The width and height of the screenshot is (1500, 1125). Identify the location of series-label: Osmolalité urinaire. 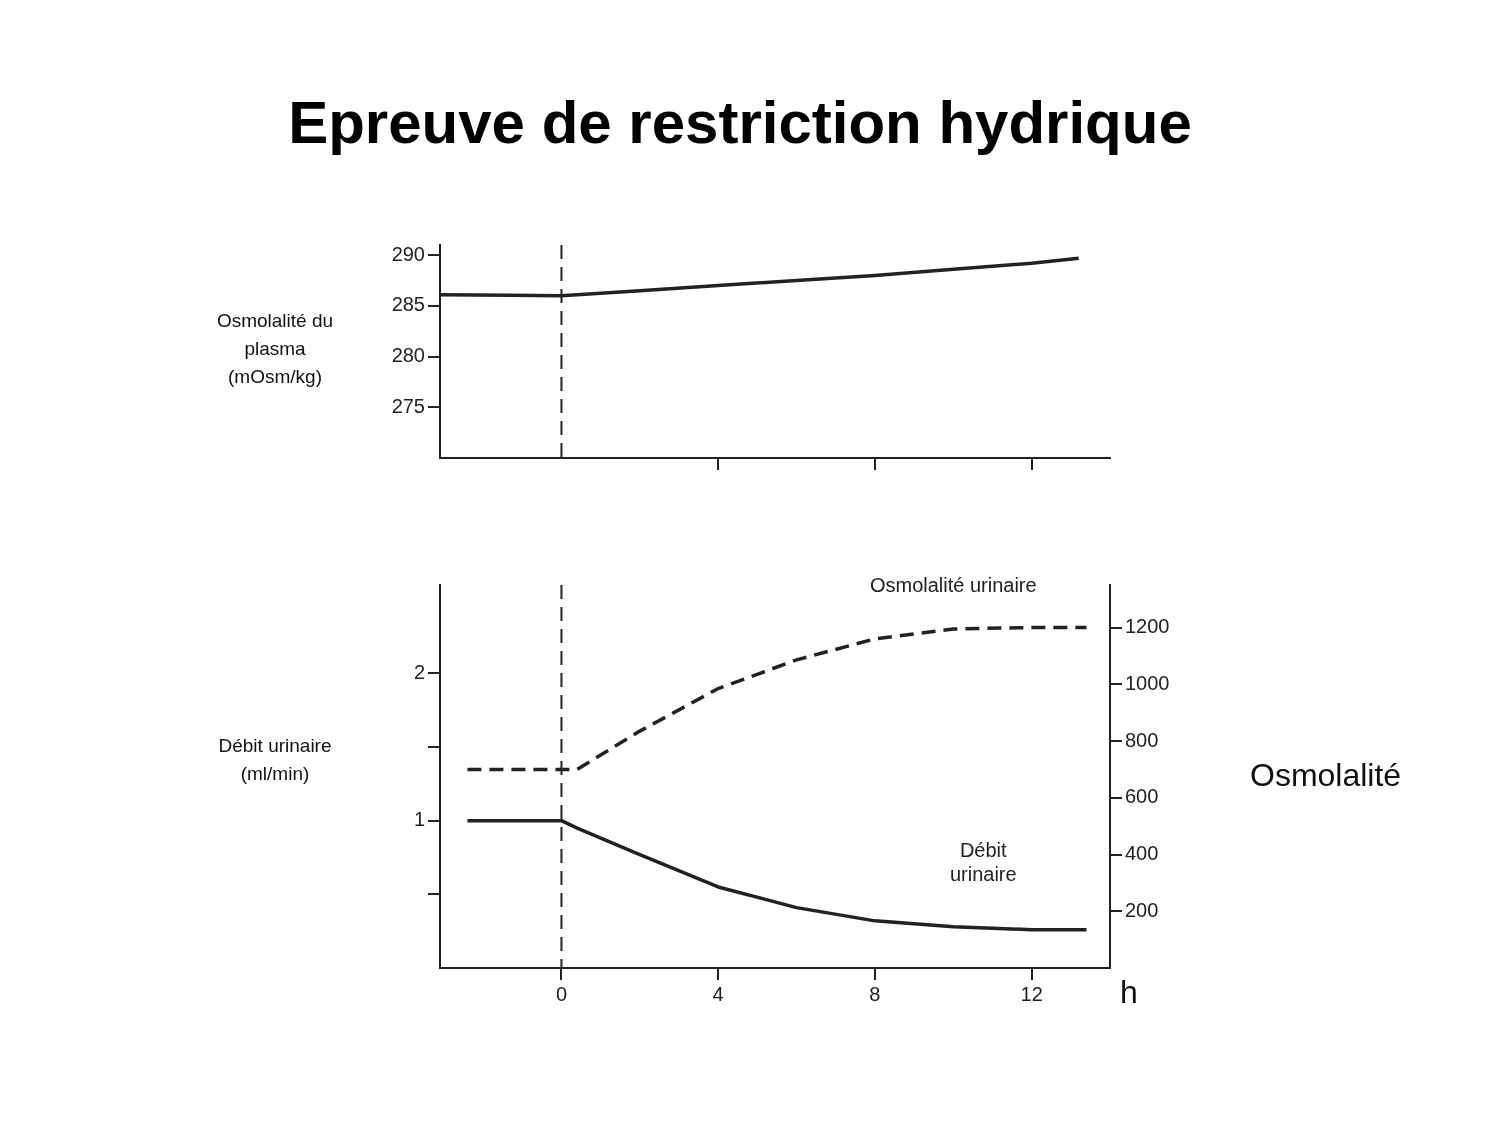
(953, 585).